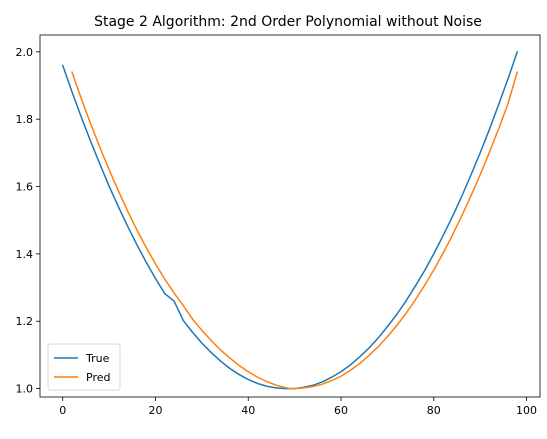 This screenshot has width=547, height=439. What do you see at coordinates (25, 254) in the screenshot?
I see `y-tick-label: 1.4` at bounding box center [25, 254].